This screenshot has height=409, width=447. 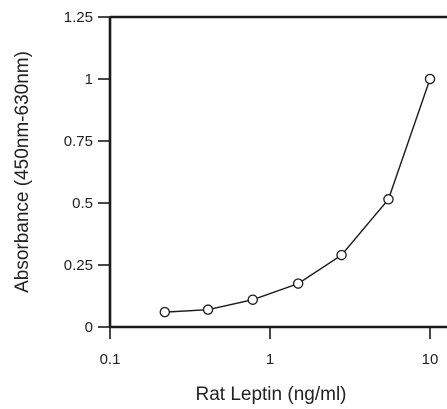 What do you see at coordinates (270, 394) in the screenshot?
I see `x-axis-title: Rat Leptin (ng/ml)` at bounding box center [270, 394].